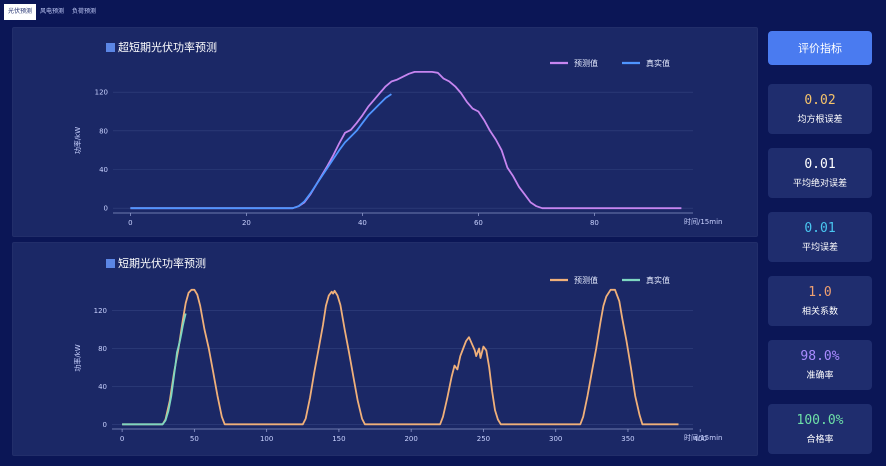 This screenshot has width=886, height=466. Describe the element at coordinates (820, 365) in the screenshot. I see `metric-accuracy: 98.0% 准确率` at that location.